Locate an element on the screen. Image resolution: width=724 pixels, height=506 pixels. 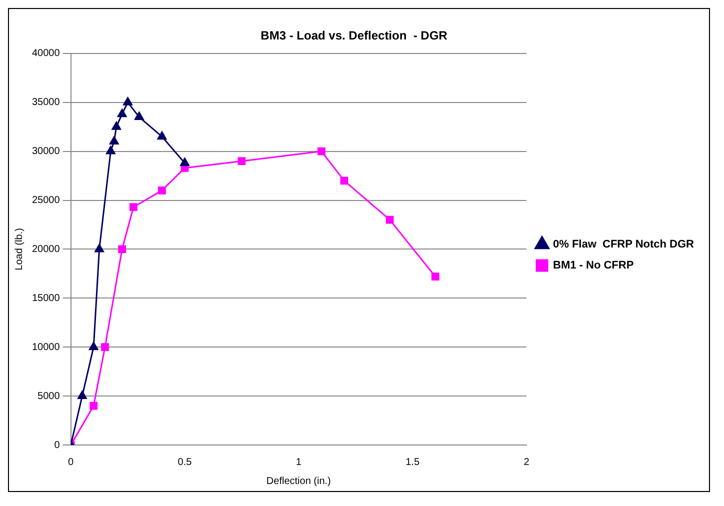
legend-label: 0% Flaw CFRP Notch DGR is located at coordinates (623, 244).